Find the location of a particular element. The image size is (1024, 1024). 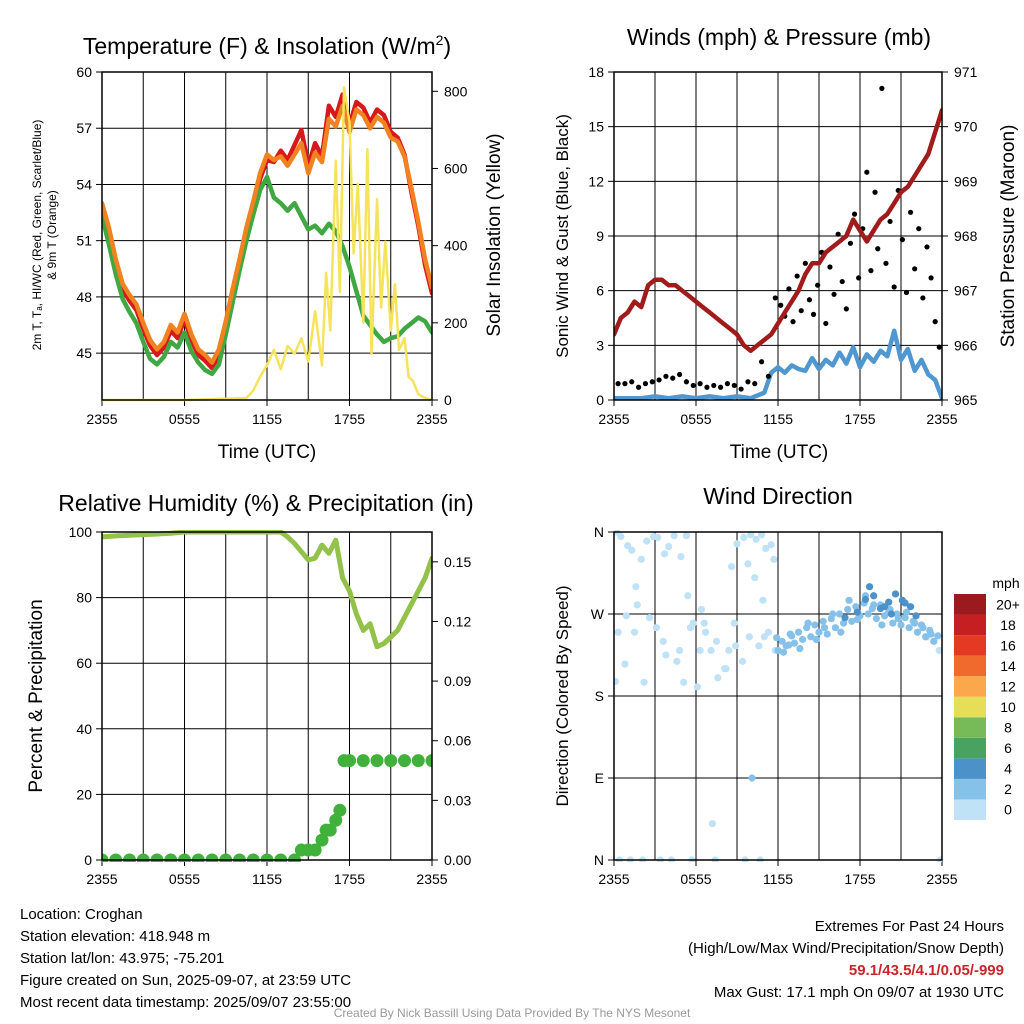

colorbar-label: 0 is located at coordinates (1008, 810).